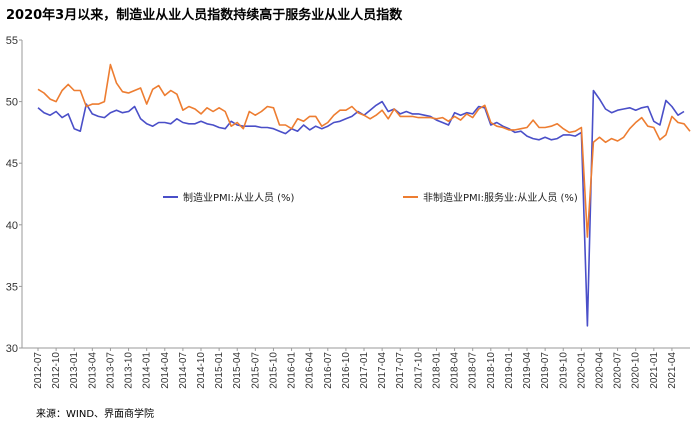 The width and height of the screenshot is (700, 425). I want to click on y-tick-label: 35, so click(12, 287).